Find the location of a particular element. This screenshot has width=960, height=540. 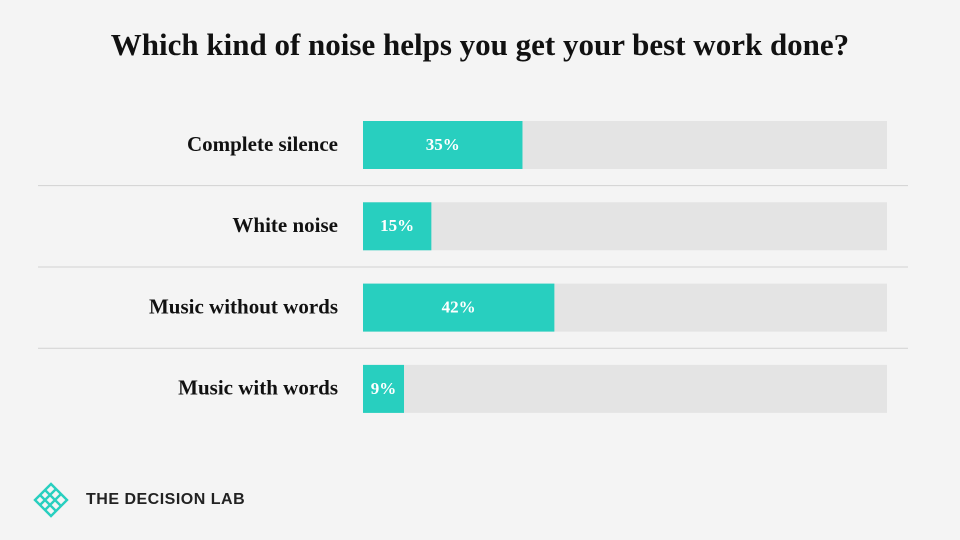

category-label: Music without words is located at coordinates (243, 306).